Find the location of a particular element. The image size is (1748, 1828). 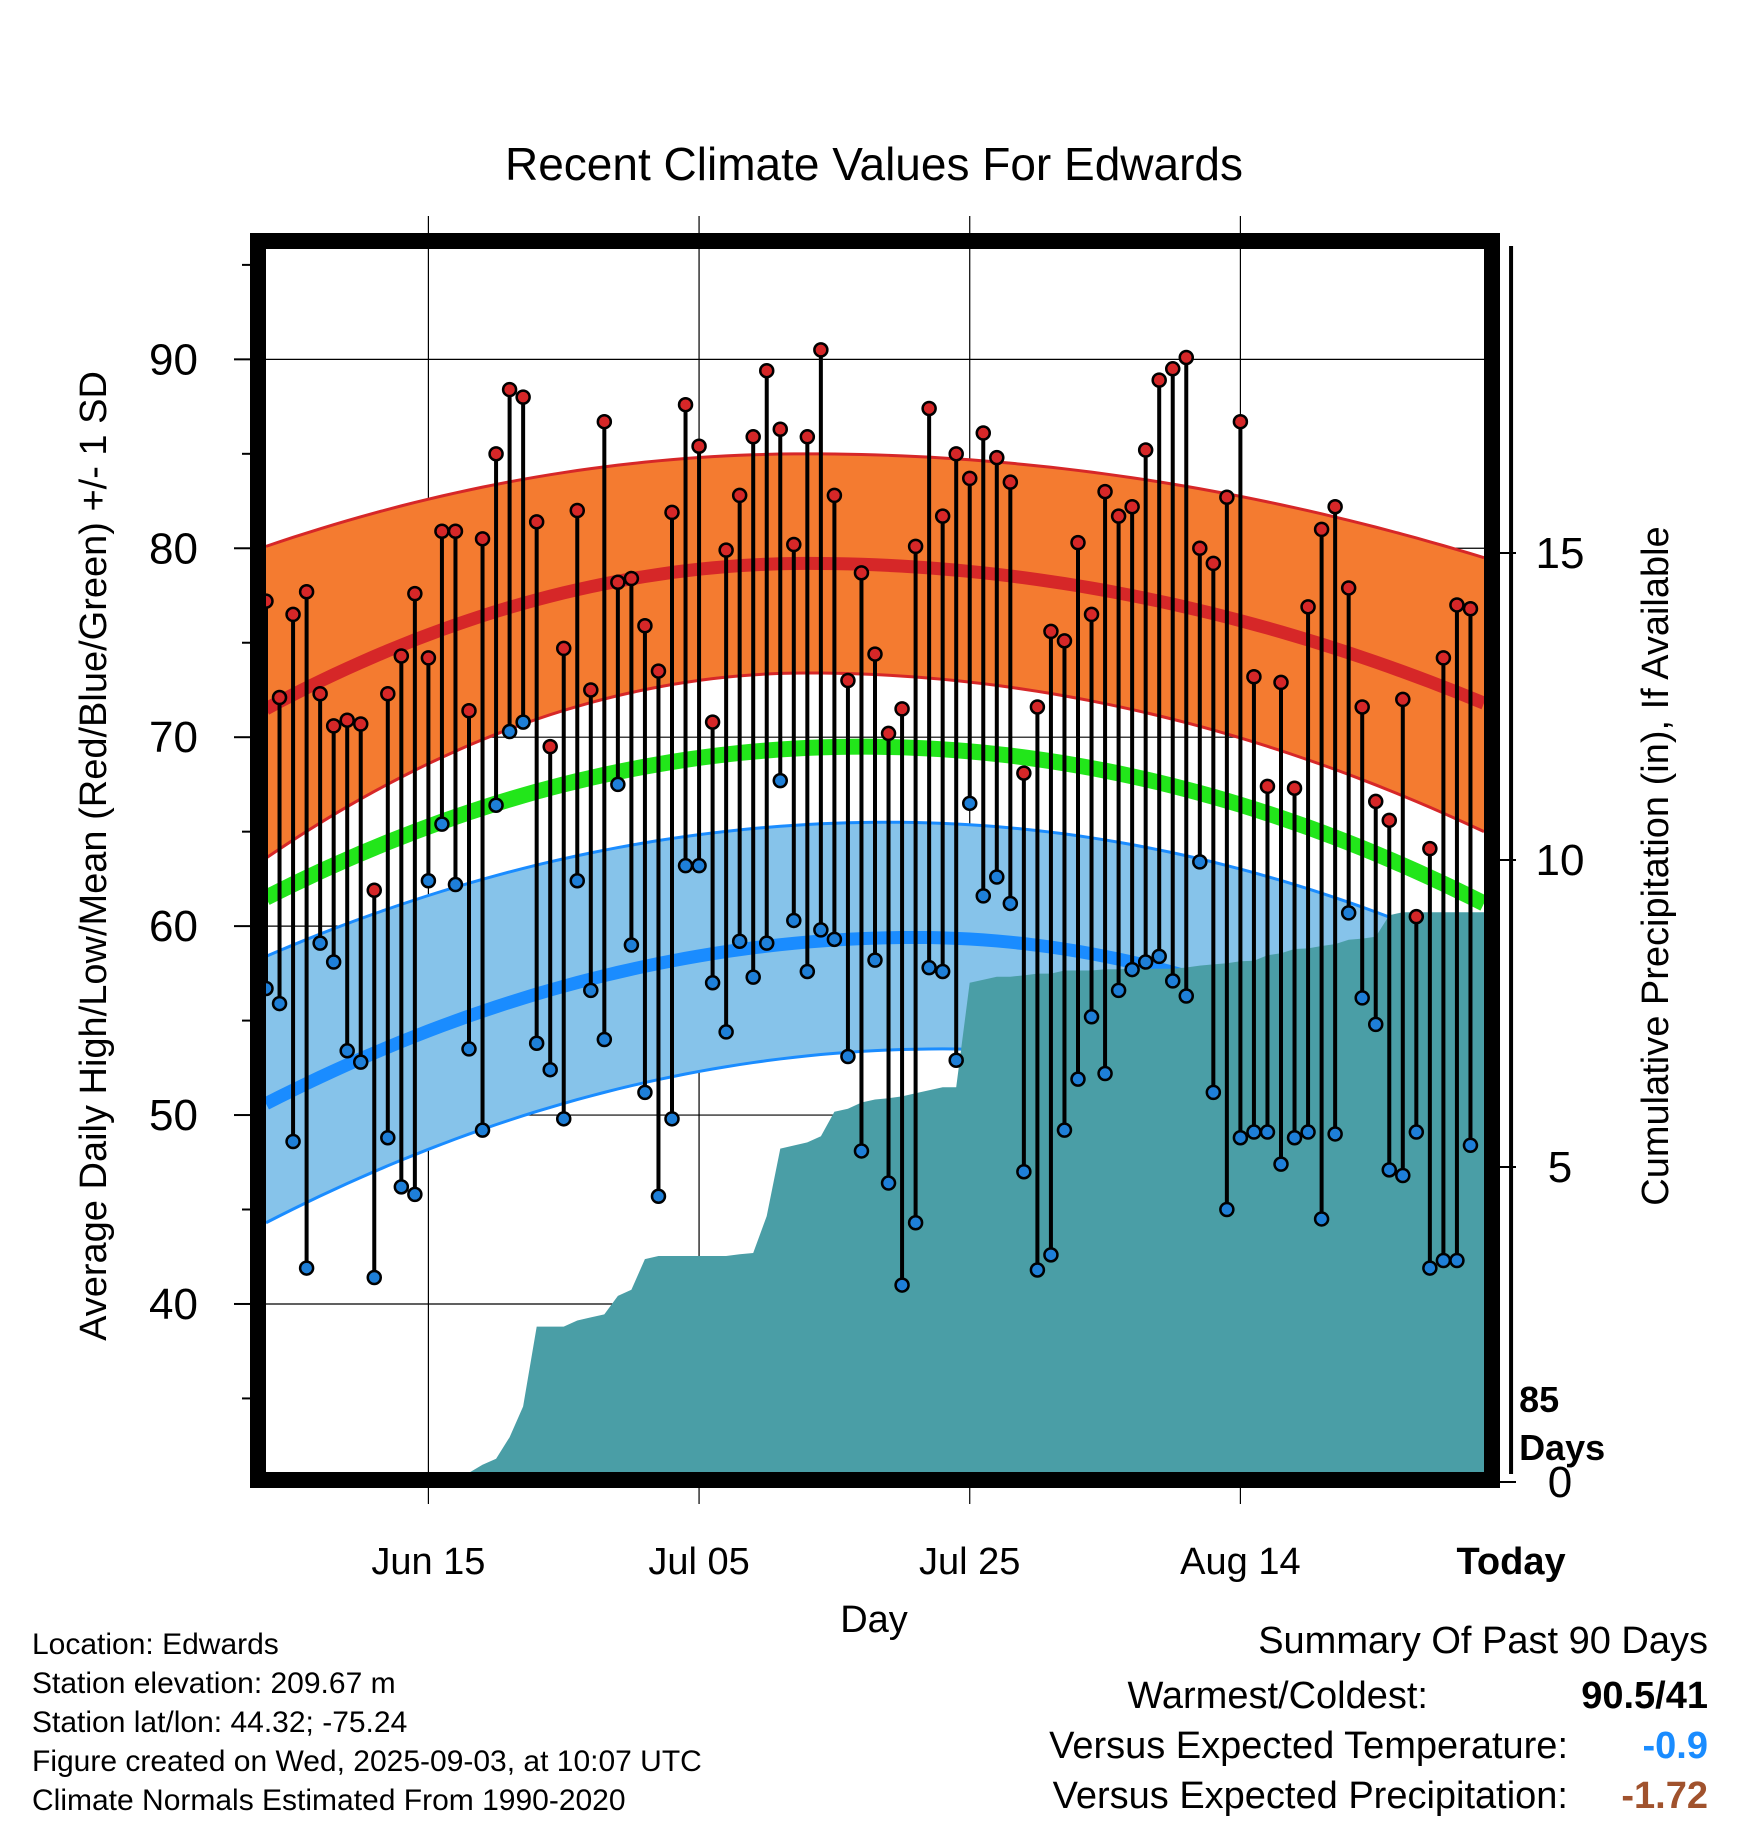

y2-tick-label-0: 0 is located at coordinates (1560, 1482).